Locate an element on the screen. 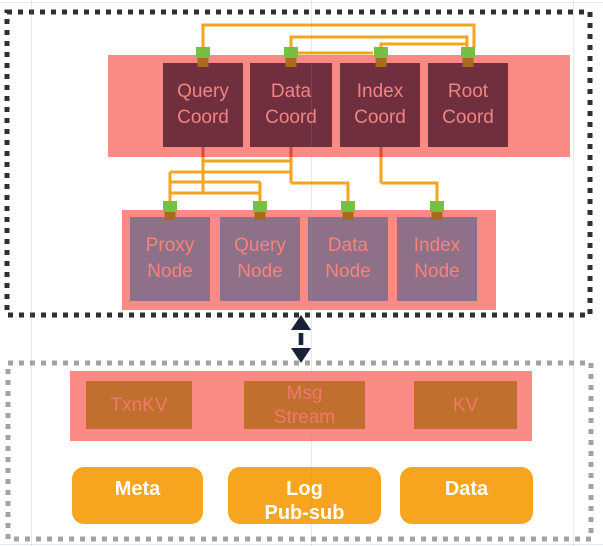 Image resolution: width=603 pixels, height=546 pixels. box-label: Root is located at coordinates (468, 91).